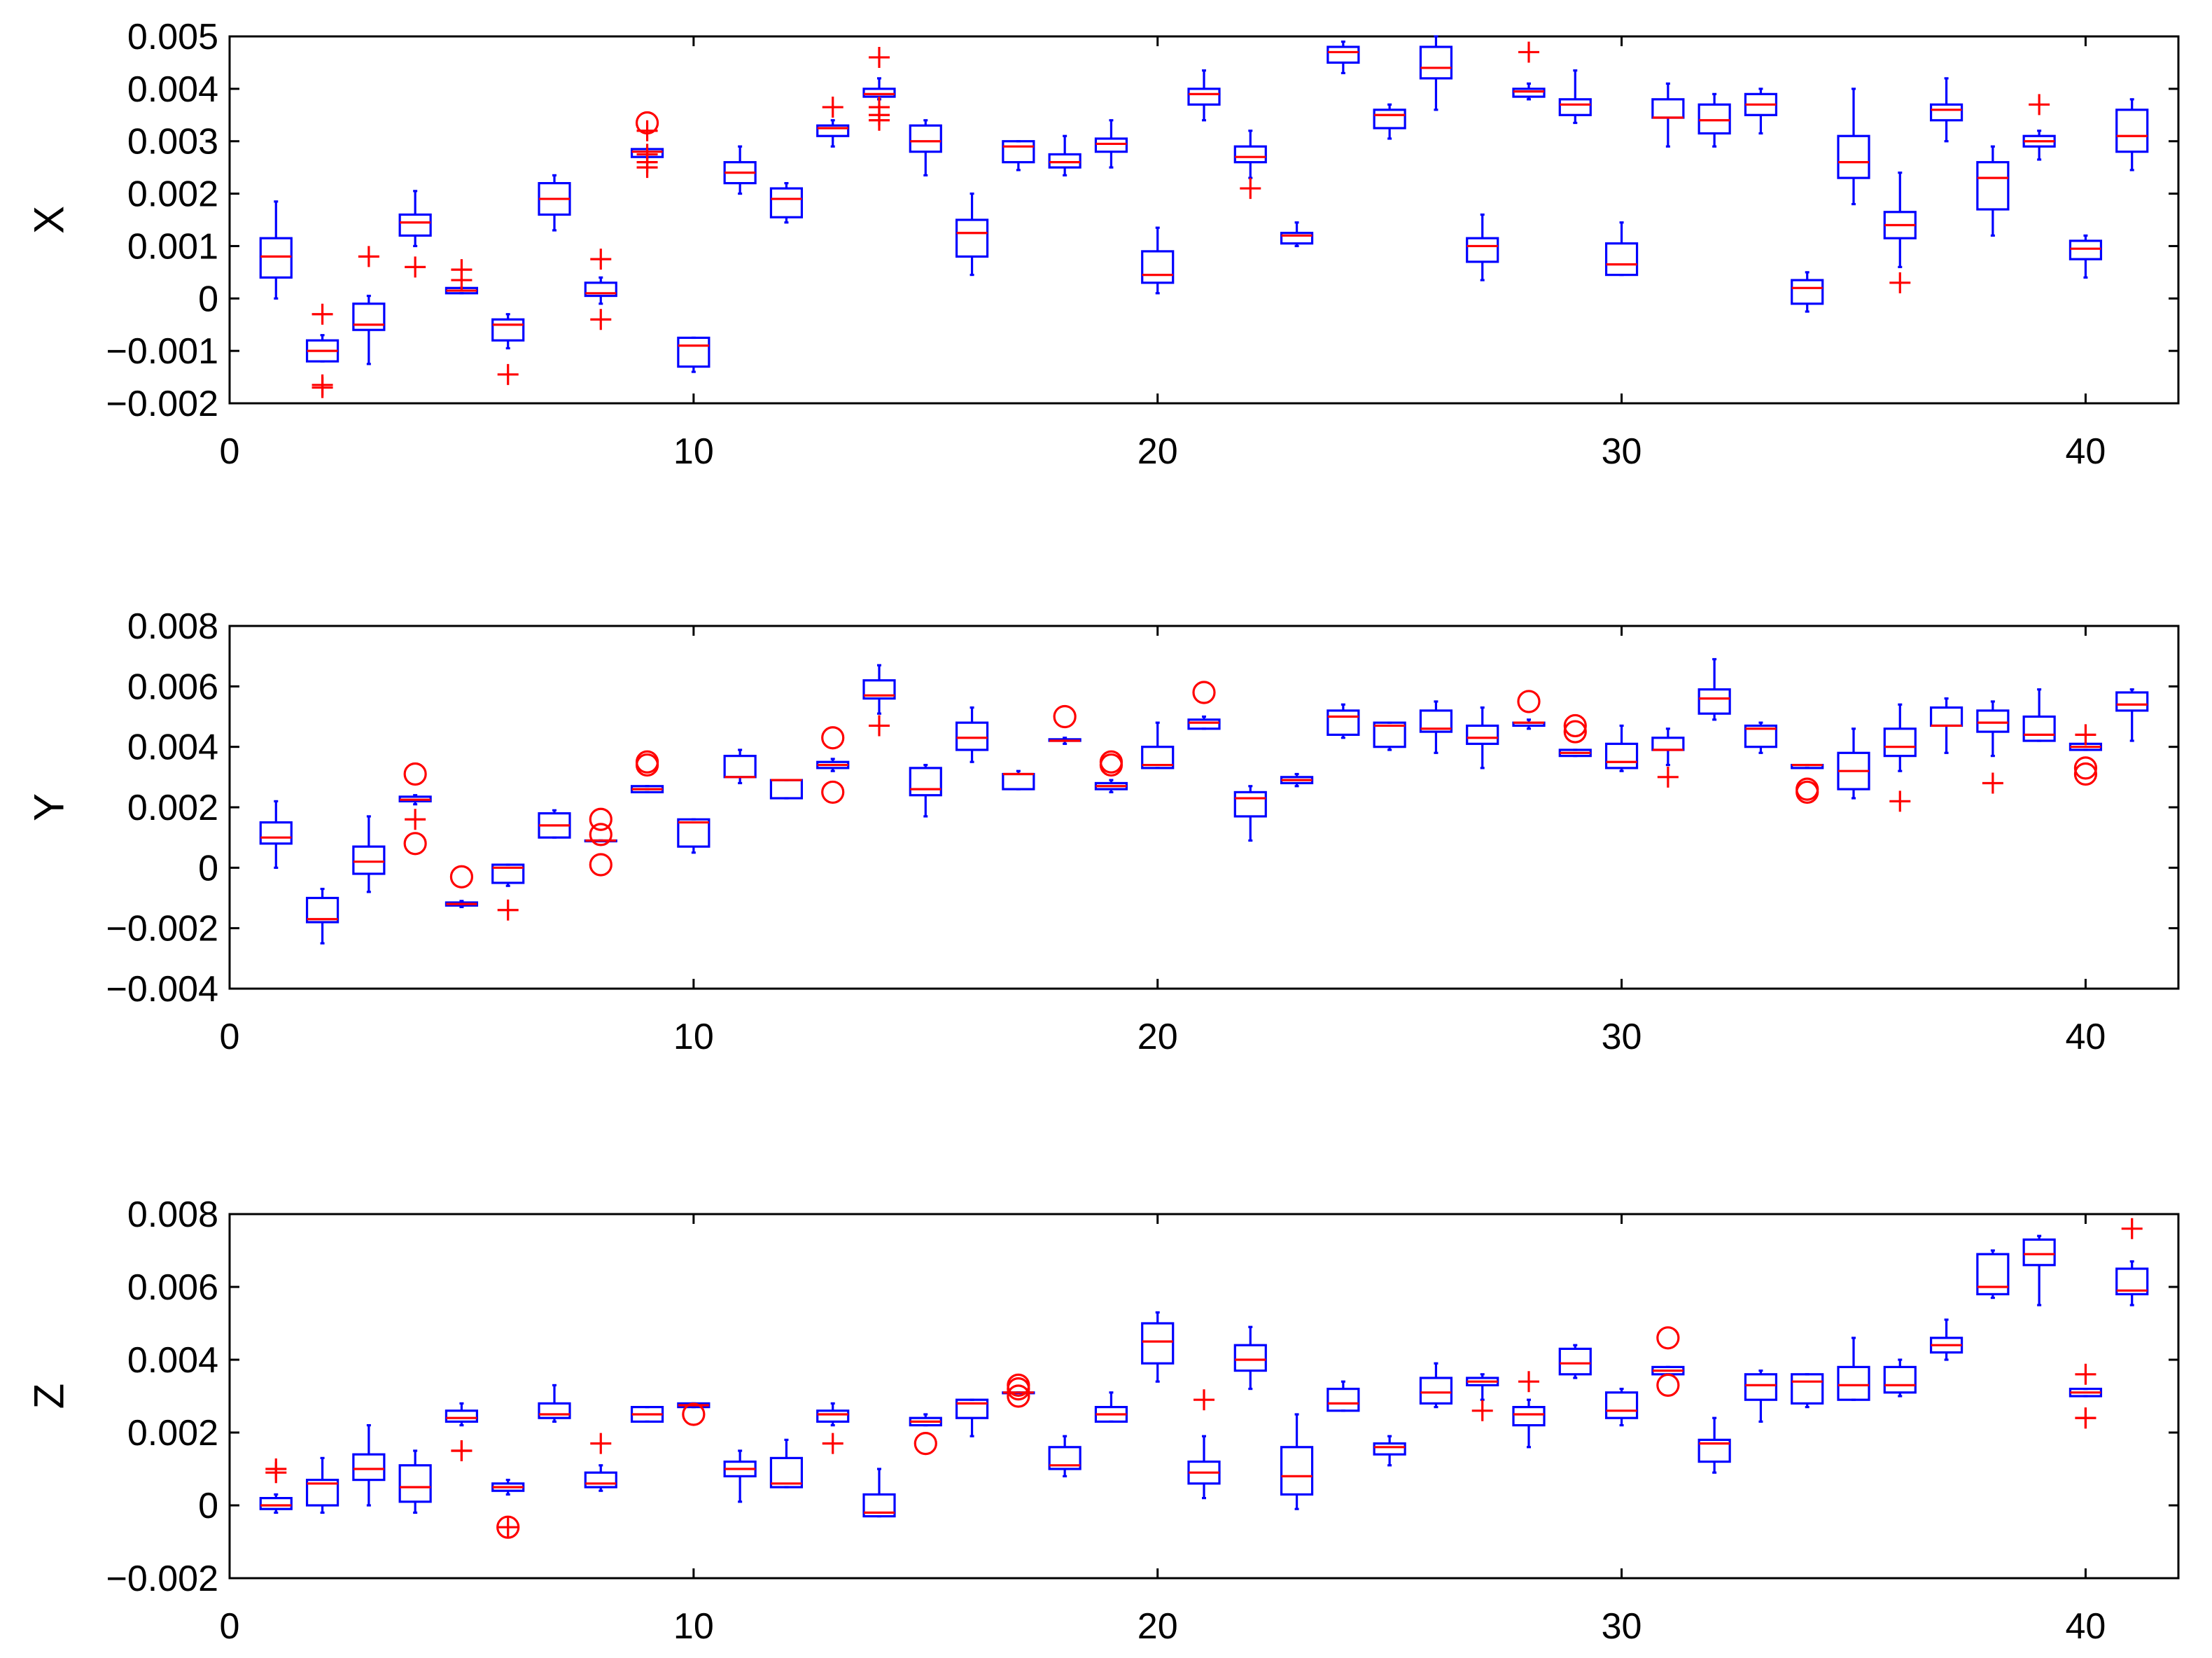 The width and height of the screenshot is (2212, 1658). What do you see at coordinates (49, 1397) in the screenshot?
I see `y-axis-label: Z` at bounding box center [49, 1397].